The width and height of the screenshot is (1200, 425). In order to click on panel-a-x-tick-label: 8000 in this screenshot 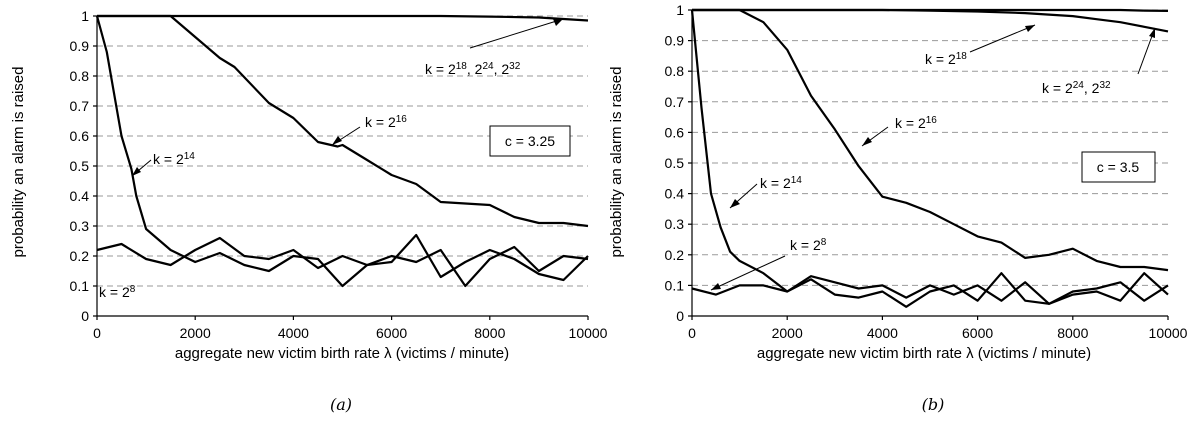, I will do `click(489, 333)`.